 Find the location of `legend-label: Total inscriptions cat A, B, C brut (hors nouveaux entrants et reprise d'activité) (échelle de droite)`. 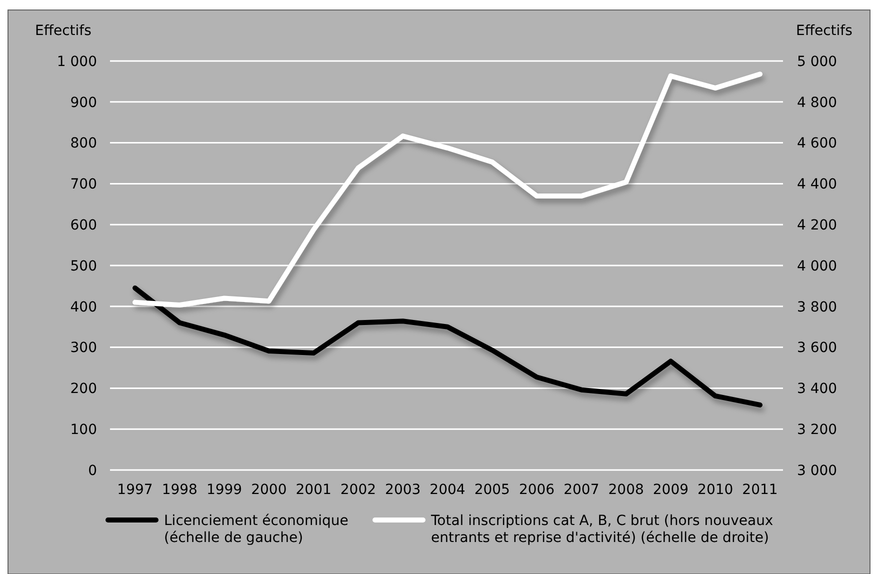

legend-label: Total inscriptions cat A, B, C brut (hors nouveaux entrants et reprise d'activité) (échelle de droite) is located at coordinates (602, 529).